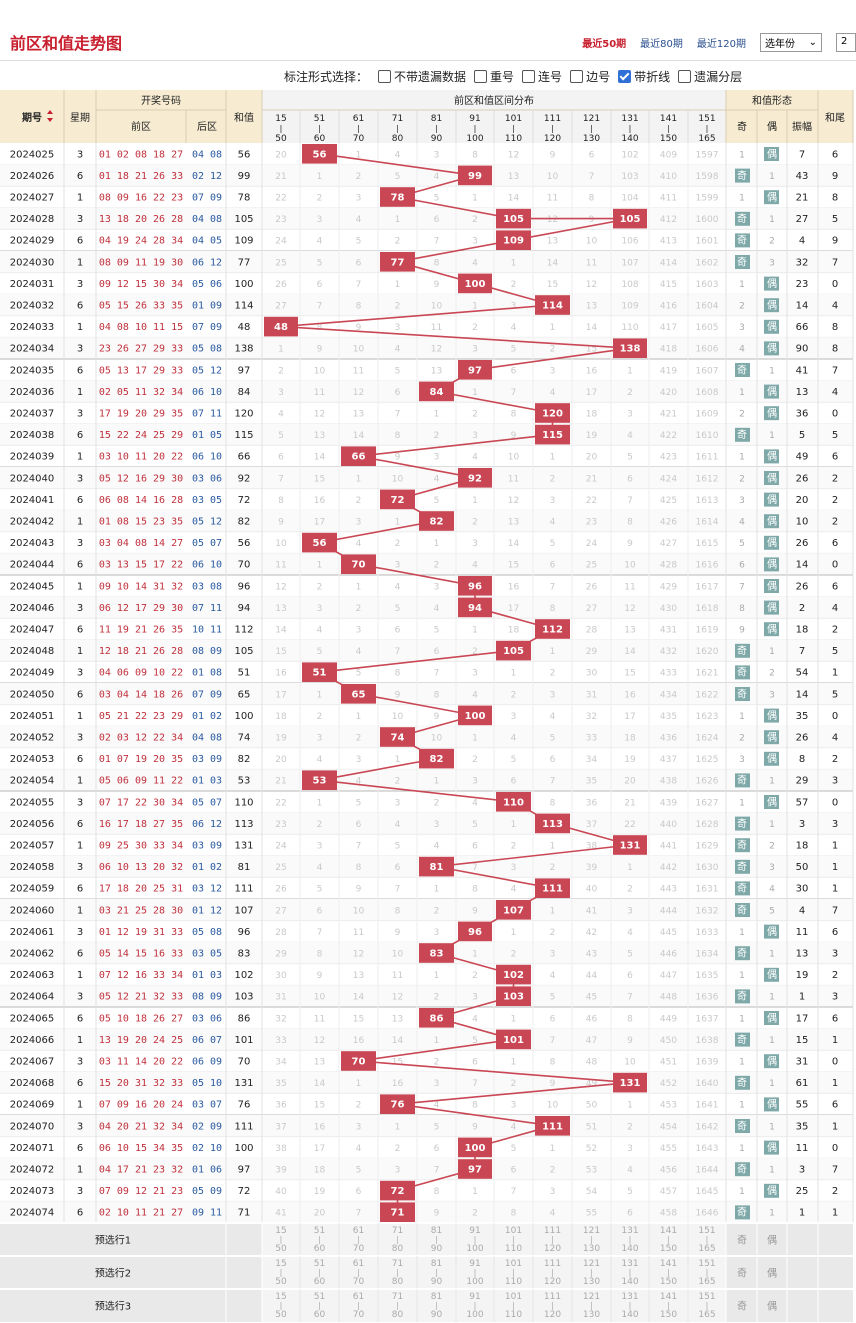  I want to click on back-balls: 03 08, so click(207, 586).